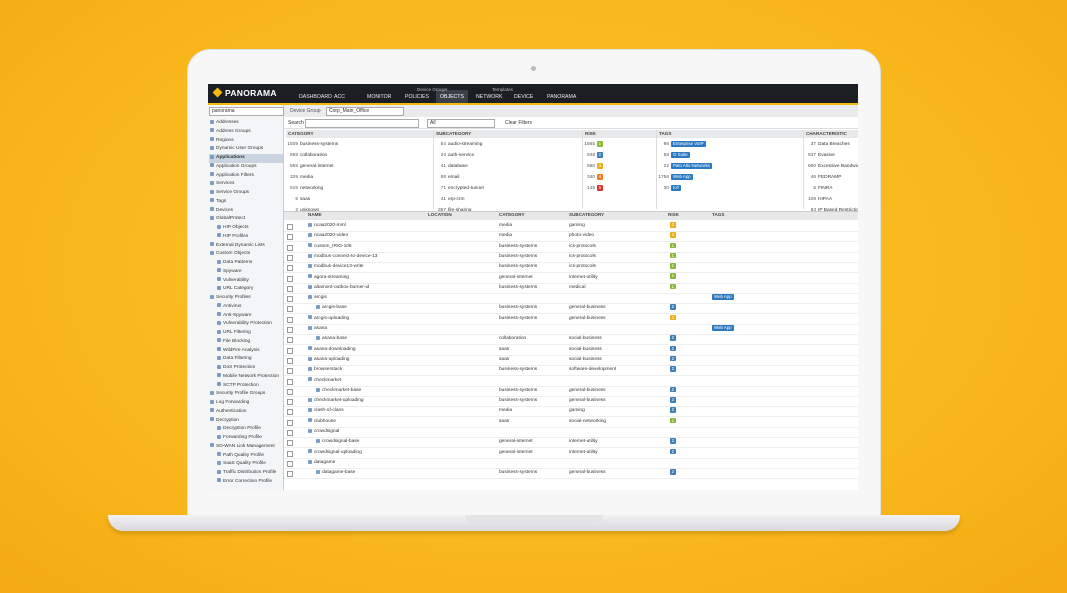 This screenshot has height=593, width=1067. What do you see at coordinates (244, 464) in the screenshot?
I see `item-label: SaaS Quality Profile` at bounding box center [244, 464].